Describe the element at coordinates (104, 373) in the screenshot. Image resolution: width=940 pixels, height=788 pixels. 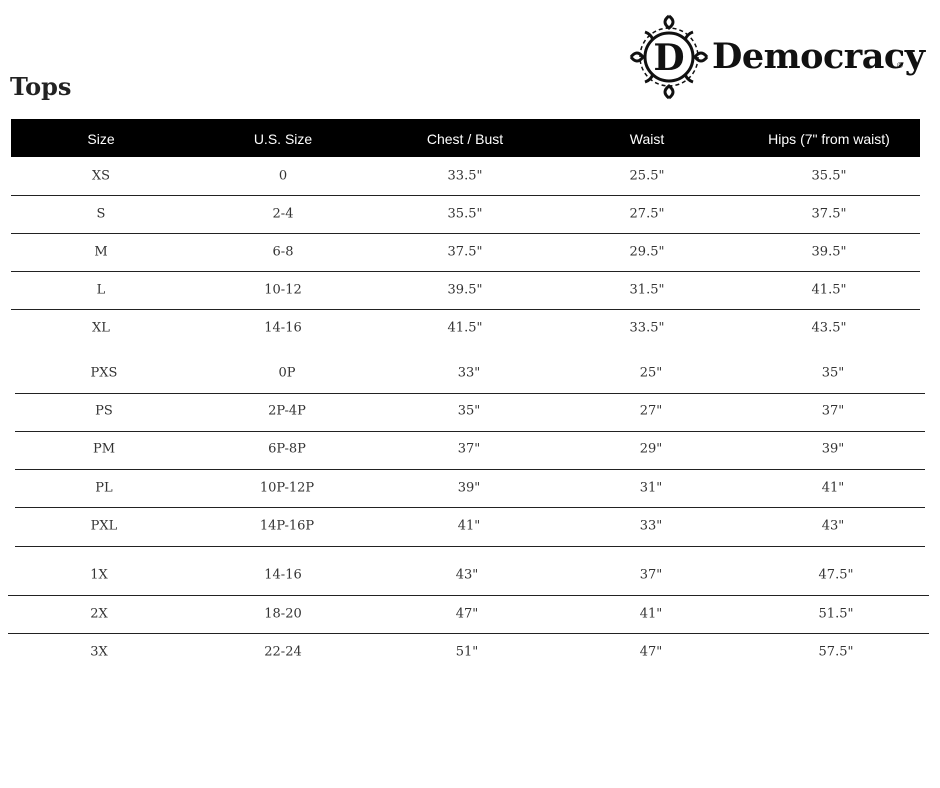
I see `table-cell: PXS` at that location.